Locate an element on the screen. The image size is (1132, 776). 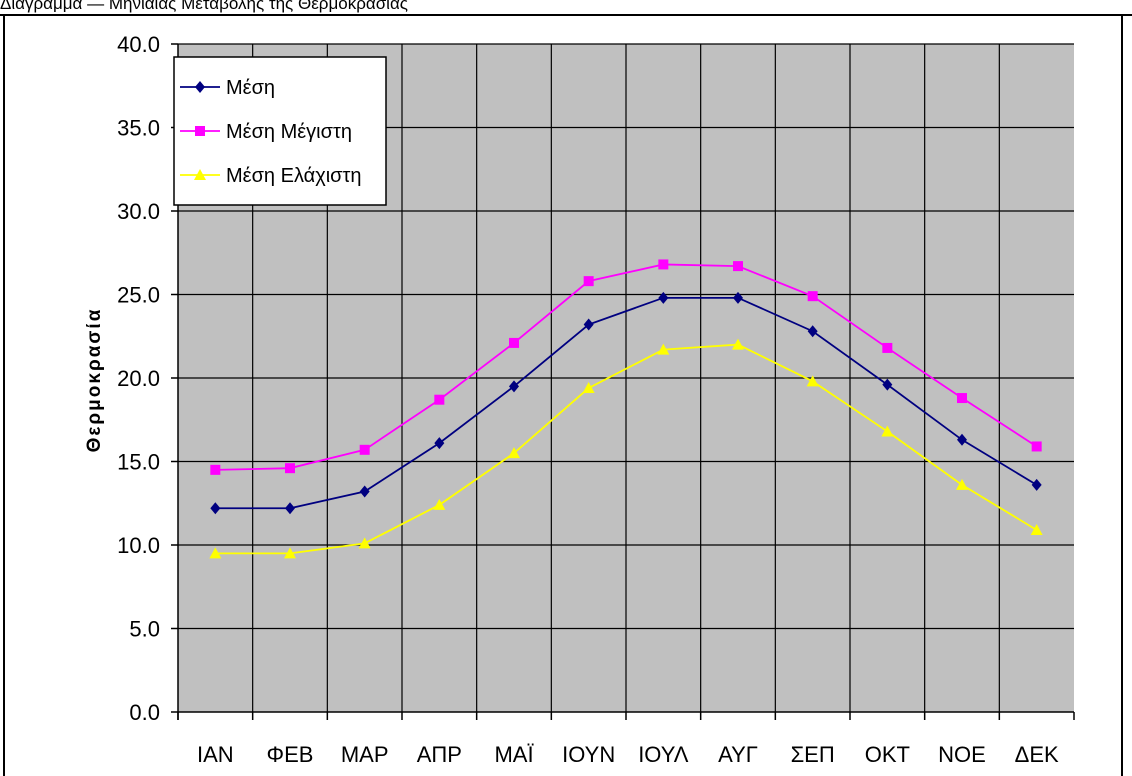
x-tick-label: ΔΕΚ is located at coordinates (1037, 754).